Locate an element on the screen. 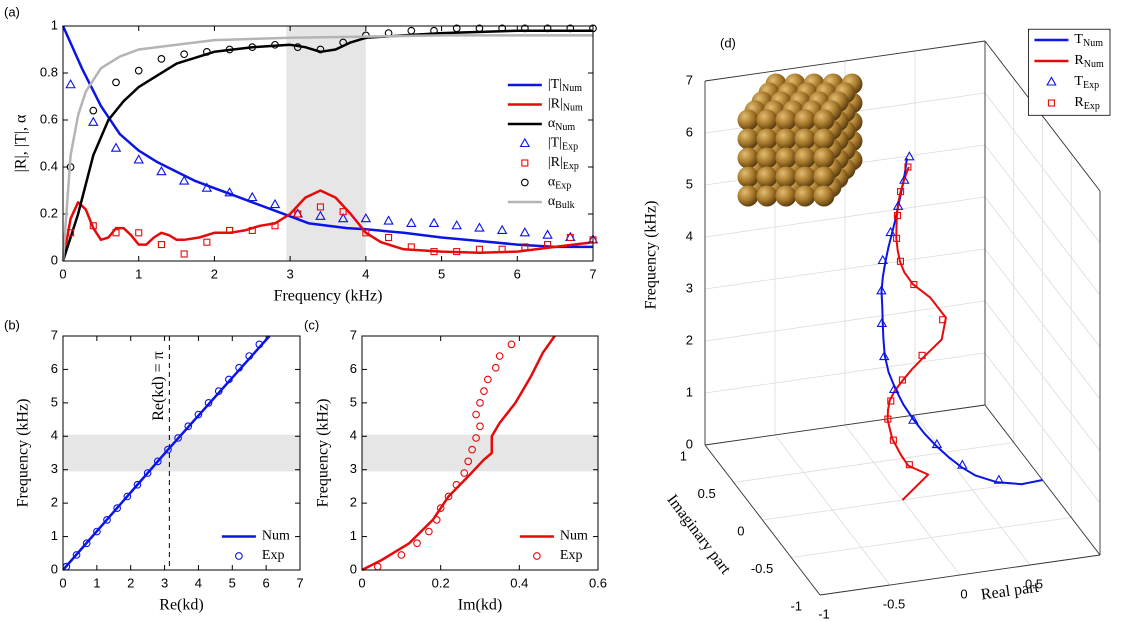  legend-entry: Num is located at coordinates (255, 536).